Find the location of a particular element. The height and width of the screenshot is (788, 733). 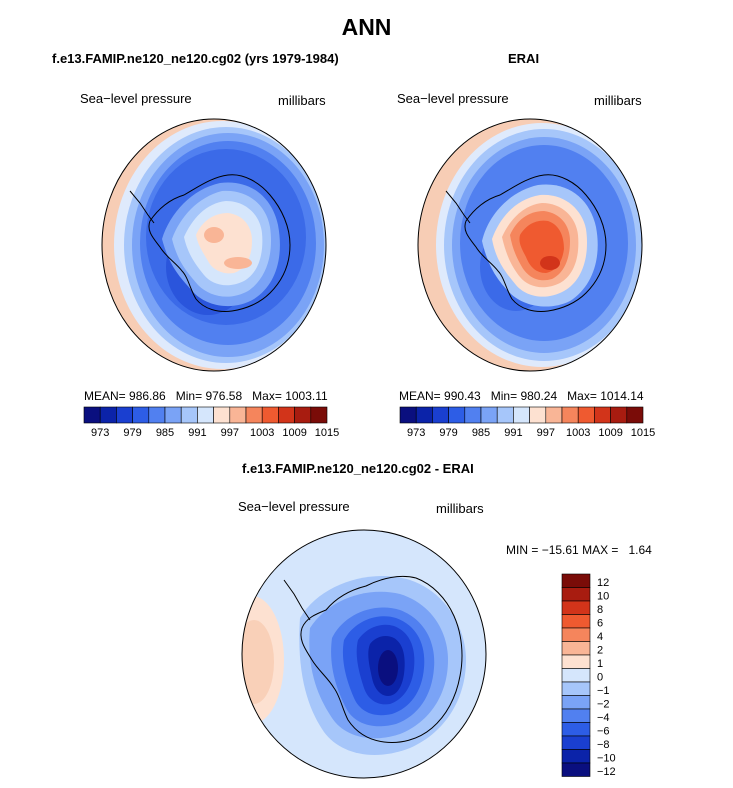

panel-3-colorbar-tick-label: 2 is located at coordinates (600, 651).